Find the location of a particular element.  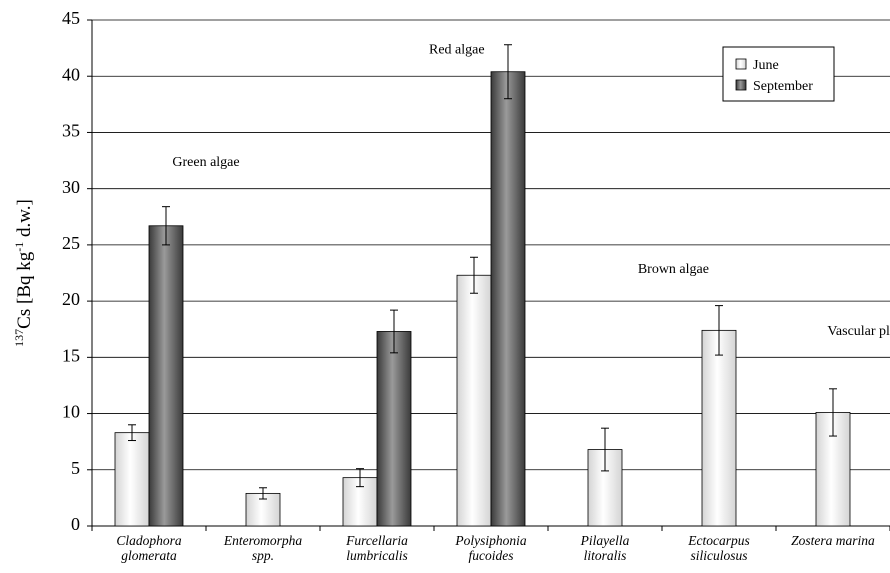

y-tick-label: 30 is located at coordinates (71, 187).